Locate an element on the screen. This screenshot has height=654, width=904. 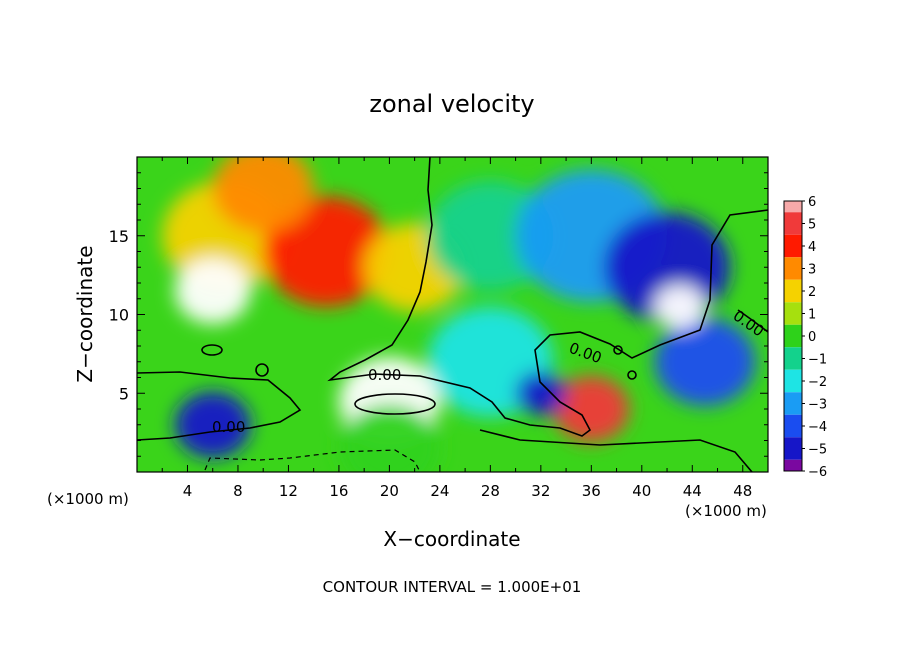
colorbar-label: 6 is located at coordinates (812, 202).